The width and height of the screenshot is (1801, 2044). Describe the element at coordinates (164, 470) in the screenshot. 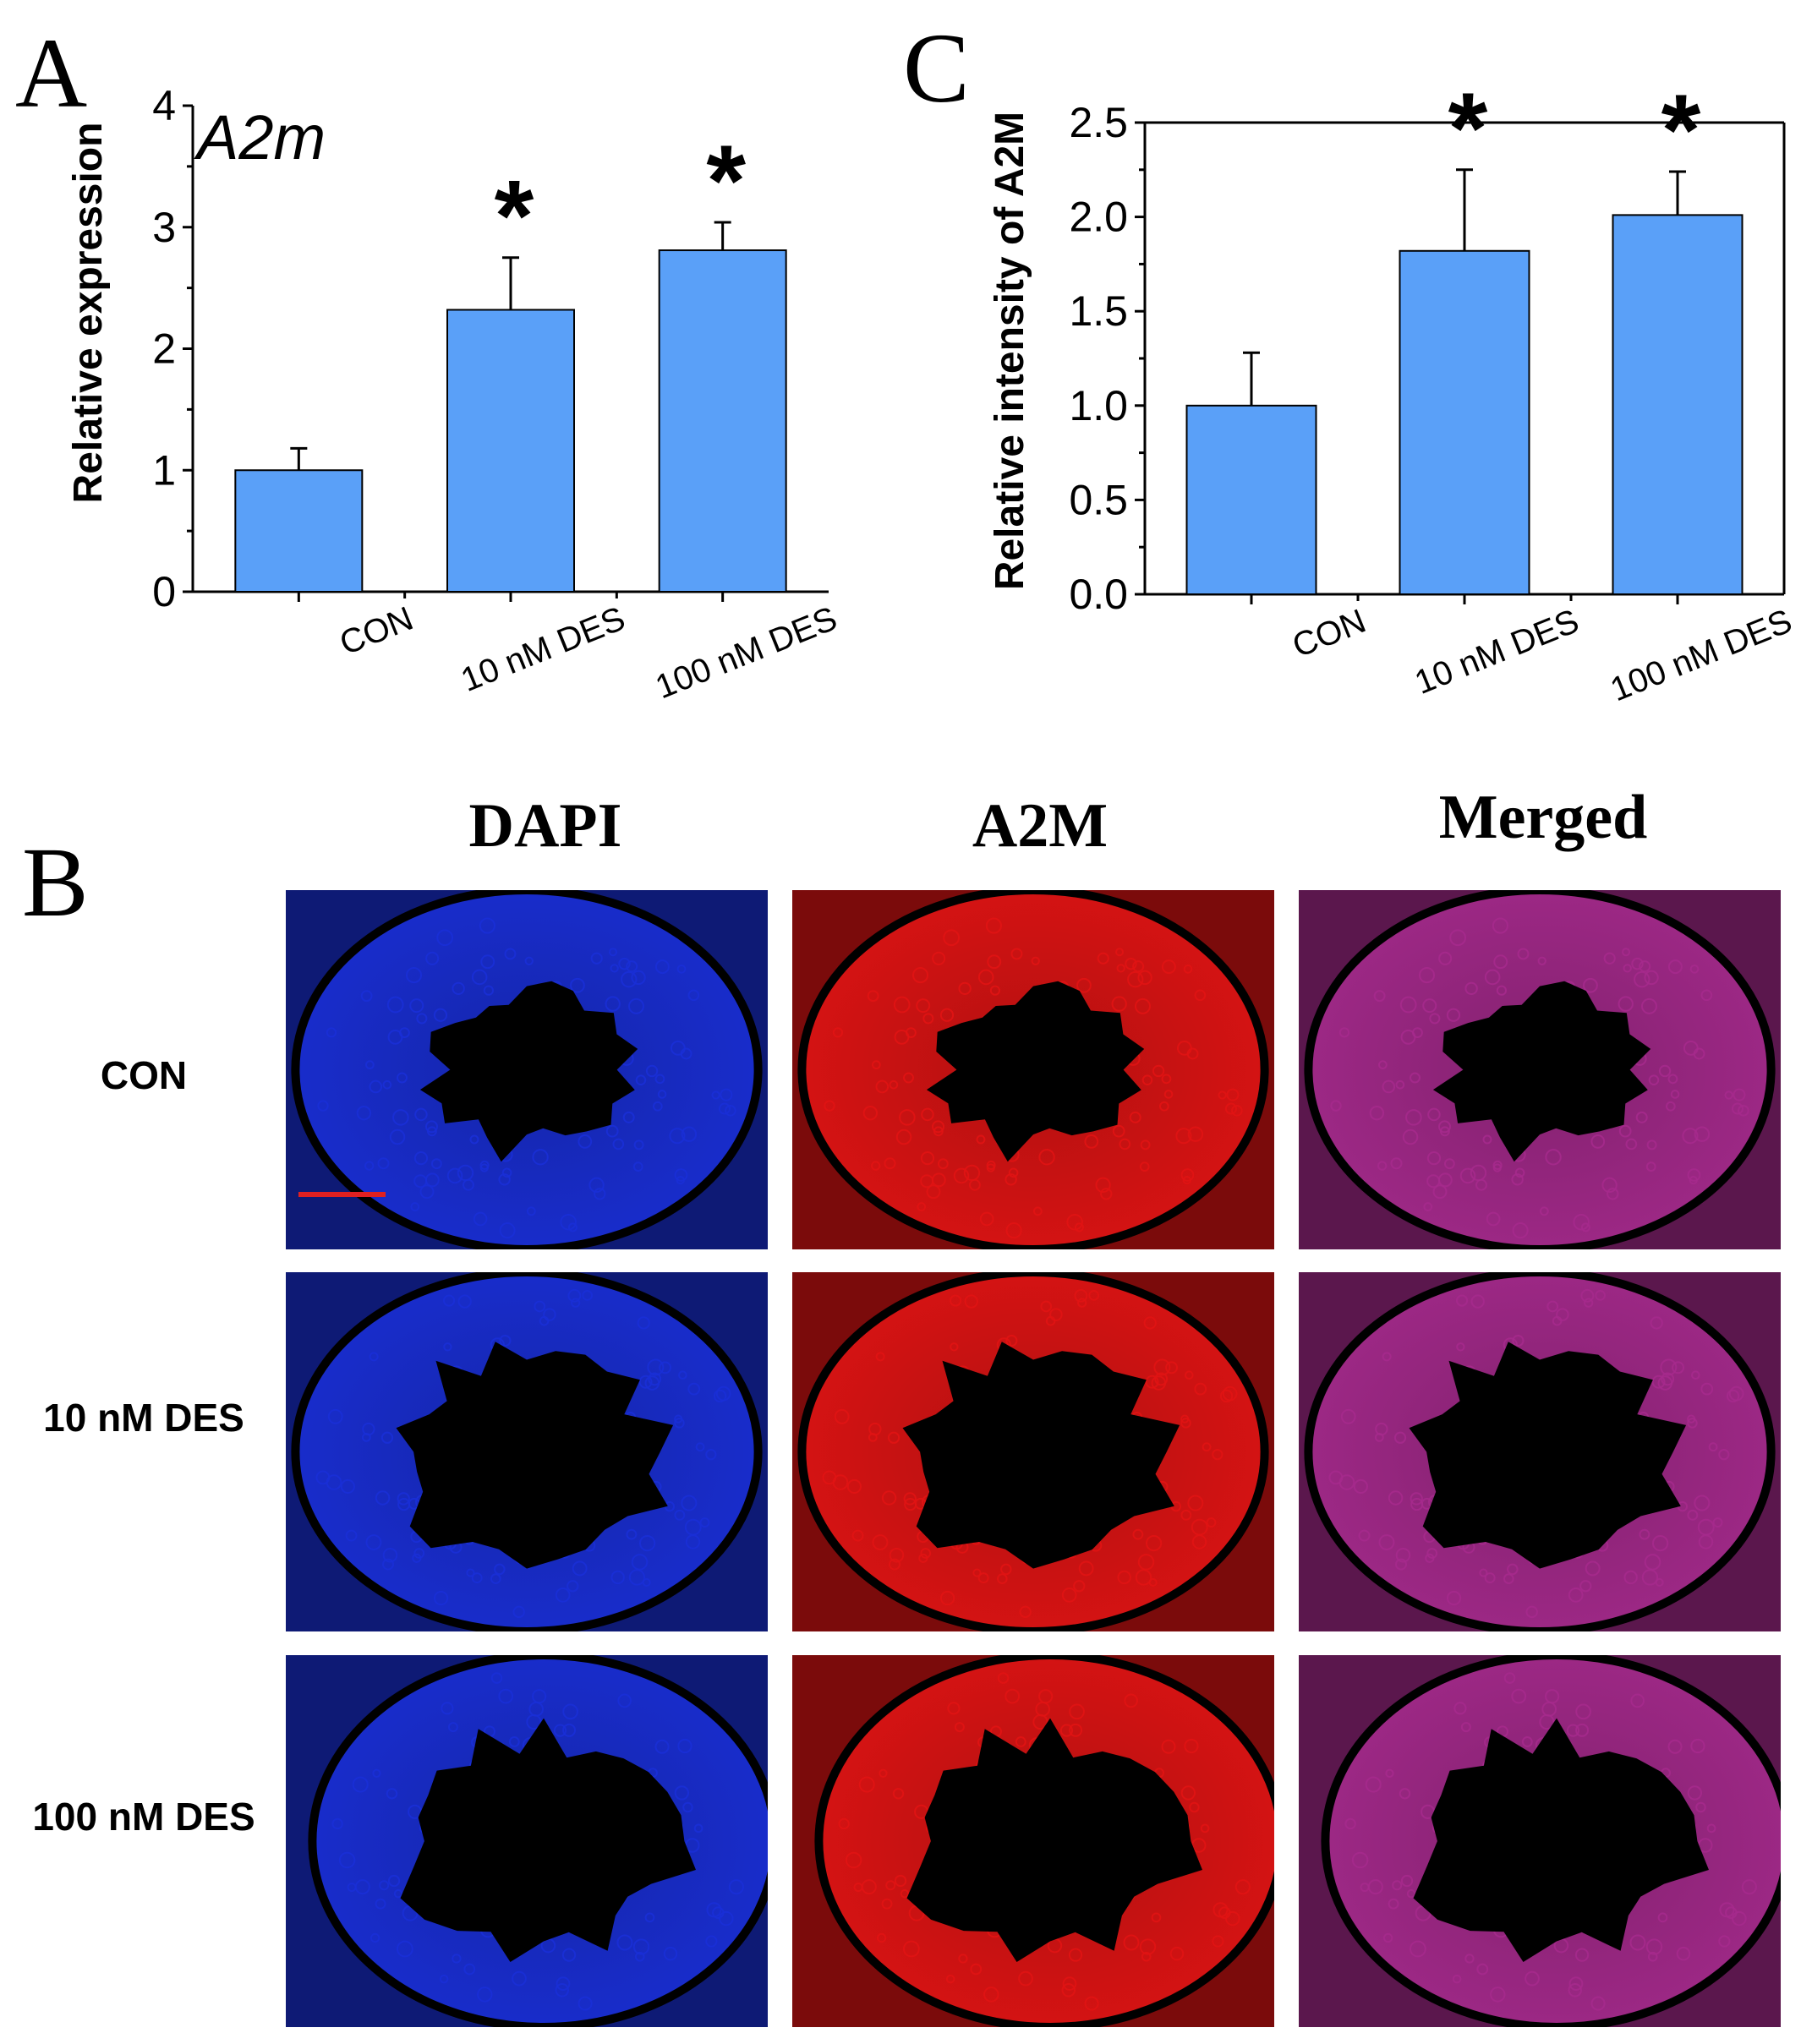

I see `y-tick-label: 1` at that location.